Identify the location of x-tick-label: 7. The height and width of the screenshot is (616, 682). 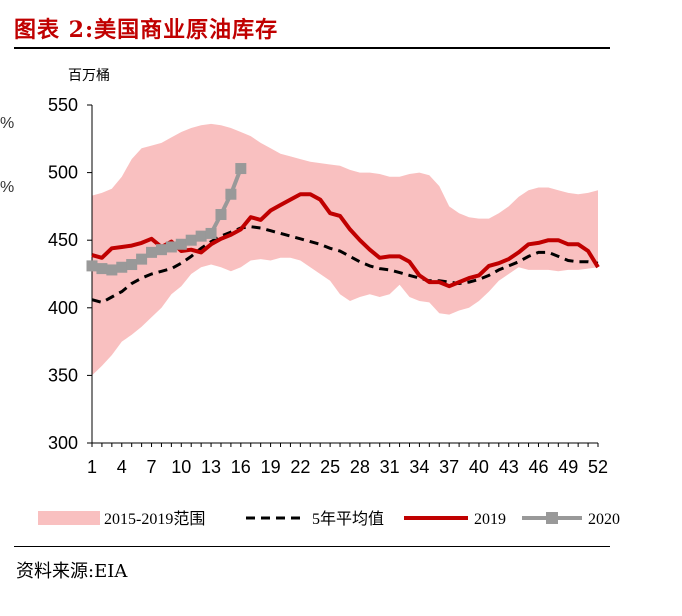
(152, 467).